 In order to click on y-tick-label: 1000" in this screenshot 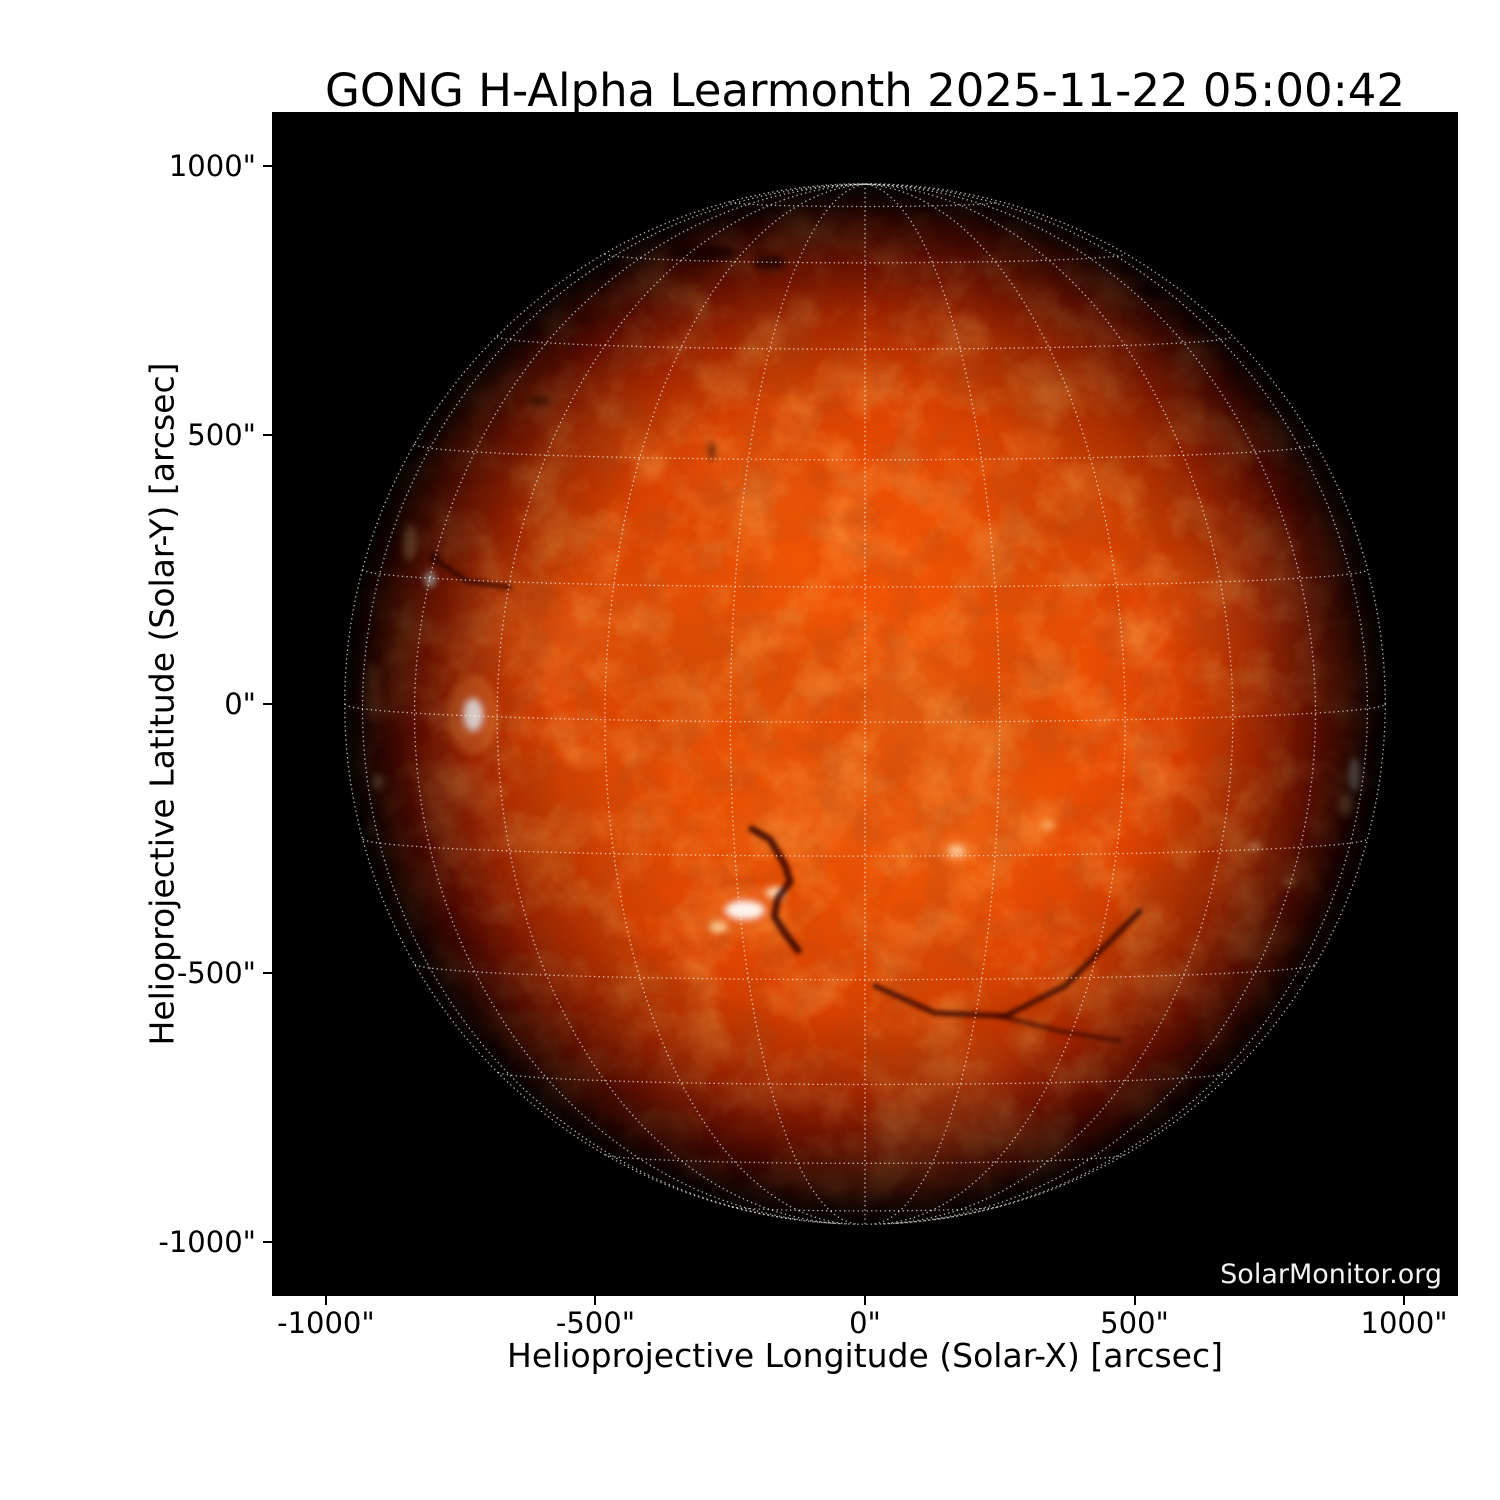, I will do `click(212, 165)`.